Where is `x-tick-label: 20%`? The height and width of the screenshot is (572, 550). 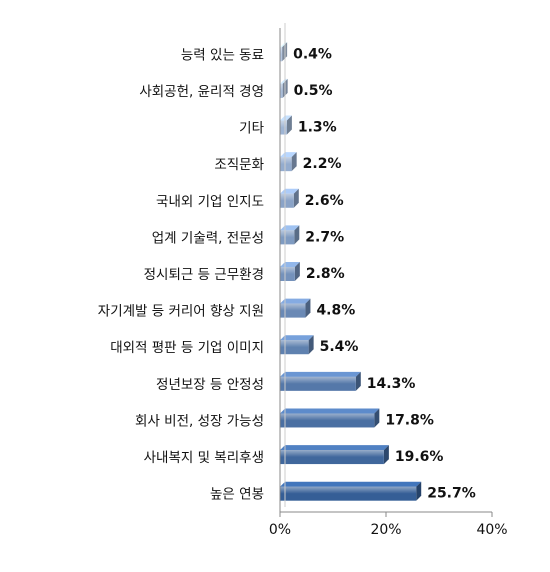 x-tick-label: 20% is located at coordinates (385, 530).